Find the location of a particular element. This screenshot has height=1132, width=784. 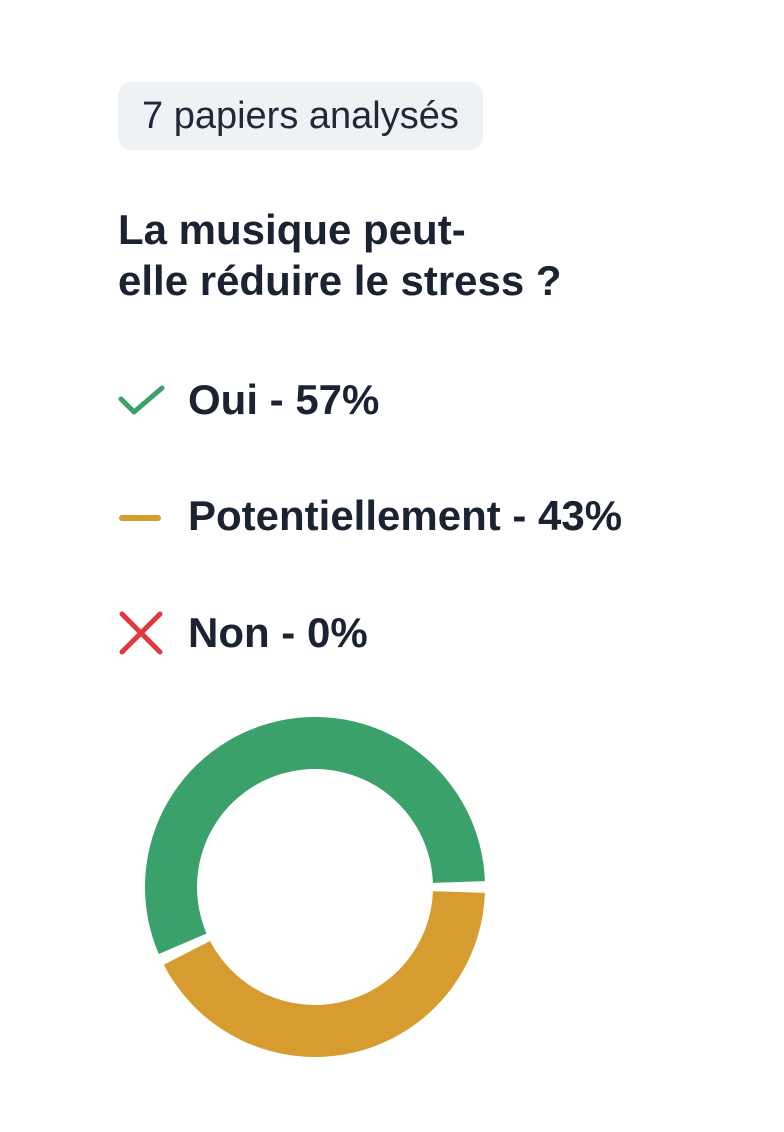

question-line-1: La musique peut- is located at coordinates (292, 229).